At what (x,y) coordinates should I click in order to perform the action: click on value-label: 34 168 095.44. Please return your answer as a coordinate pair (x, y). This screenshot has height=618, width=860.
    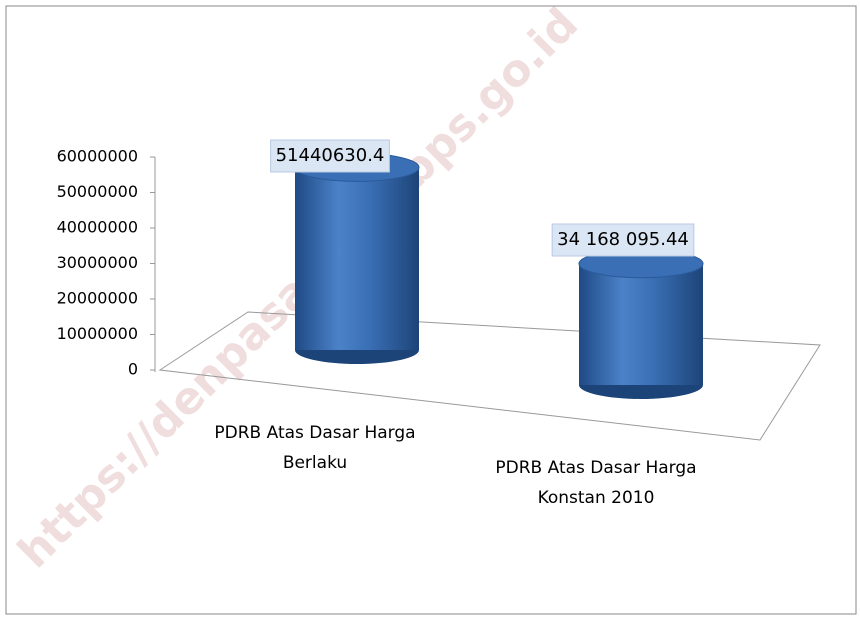
    Looking at the image, I should click on (623, 239).